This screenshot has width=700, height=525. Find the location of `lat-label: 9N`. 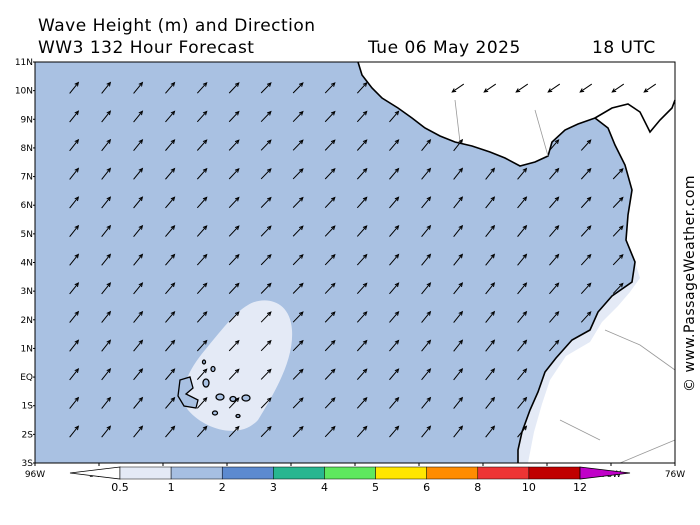

lat-label: 9N is located at coordinates (27, 120).